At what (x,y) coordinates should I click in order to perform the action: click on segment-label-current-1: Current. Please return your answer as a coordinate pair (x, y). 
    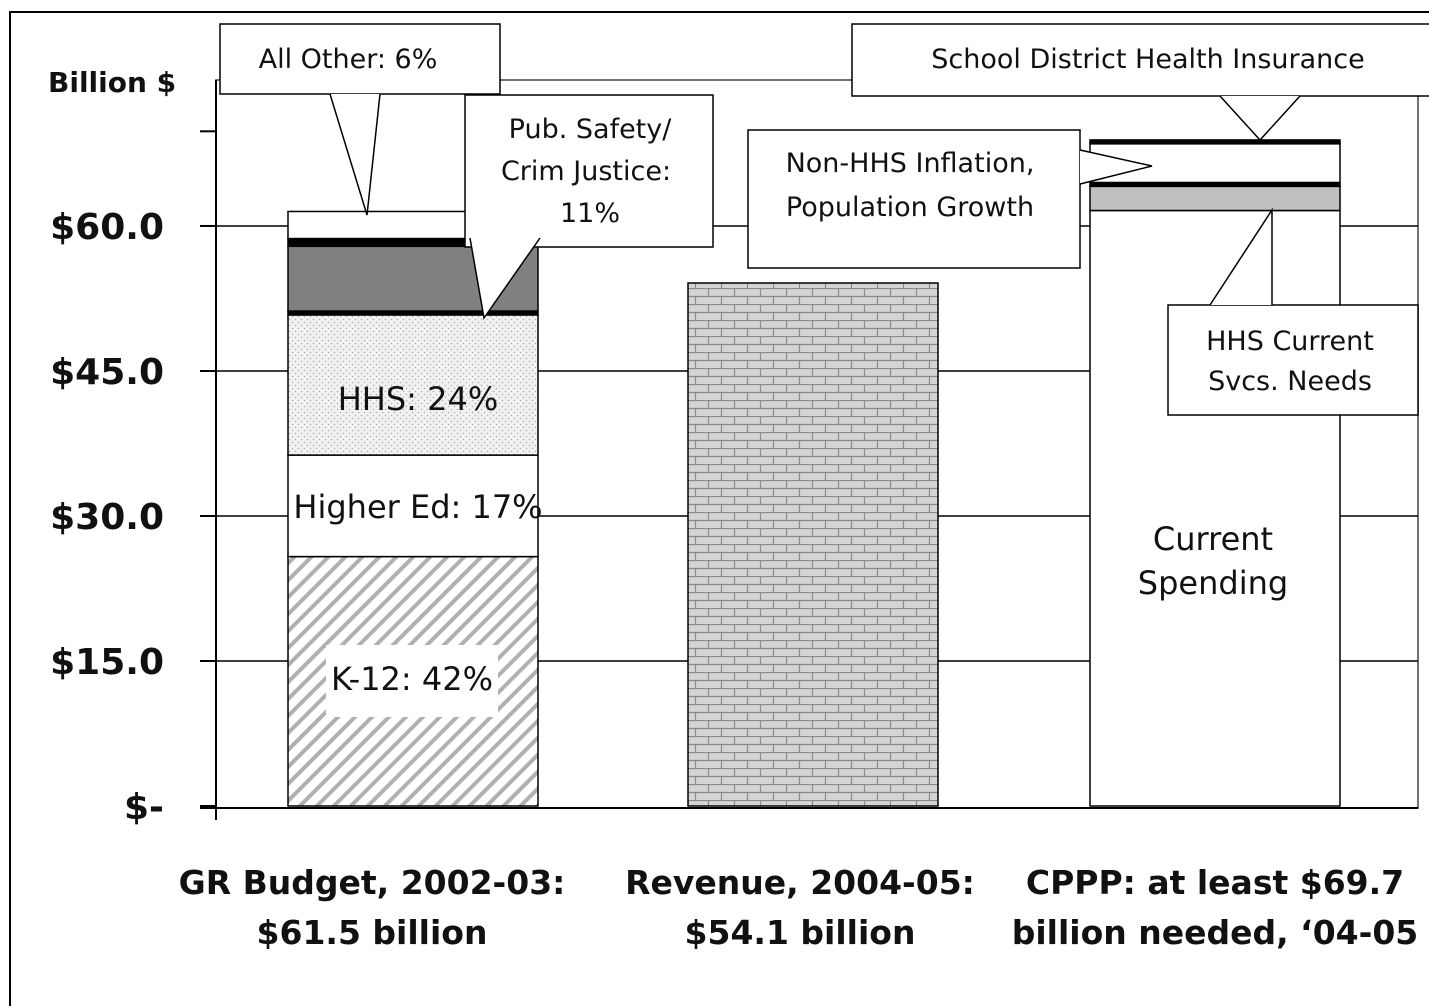
    Looking at the image, I should click on (1213, 539).